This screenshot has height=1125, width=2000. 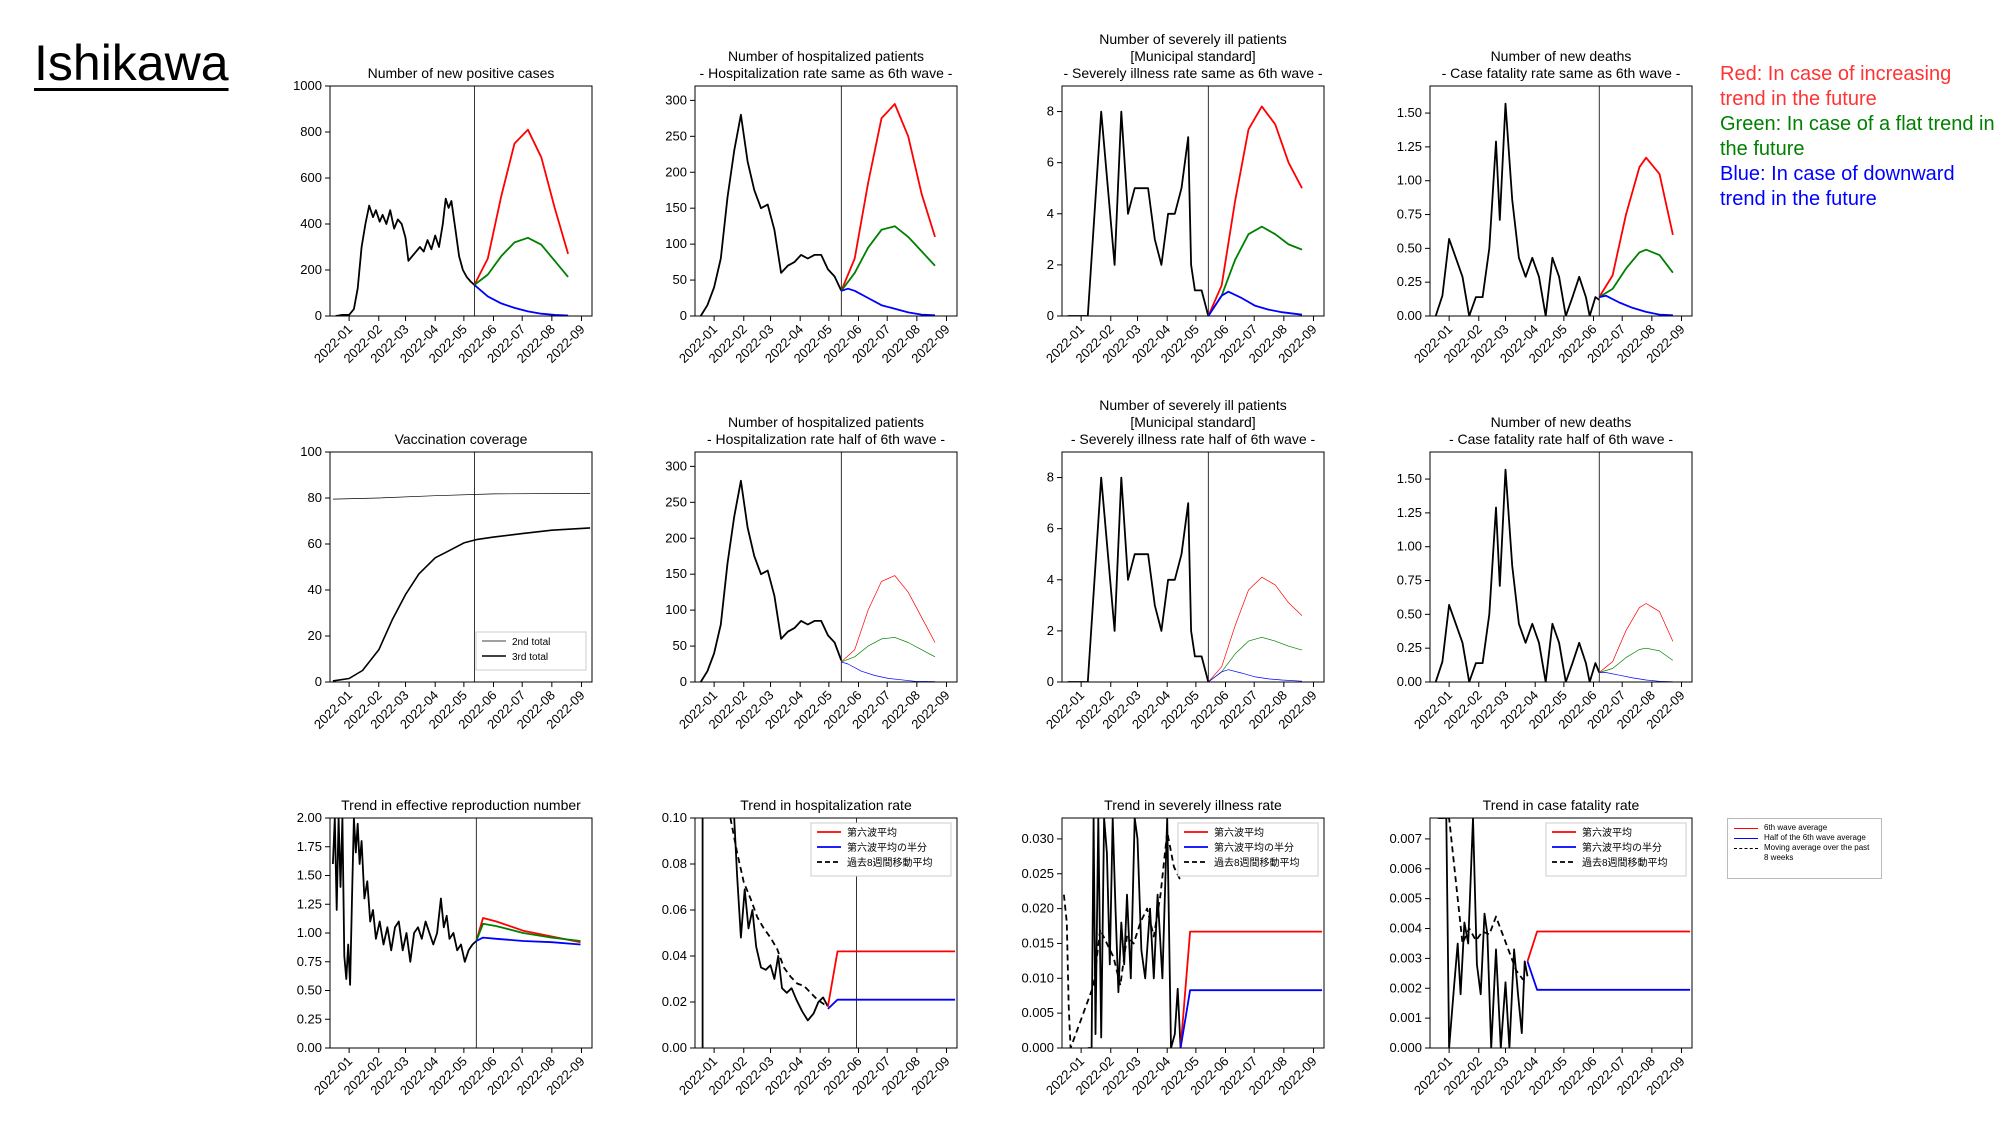 I want to click on y-tick-label: 0.10, so click(x=674, y=817).